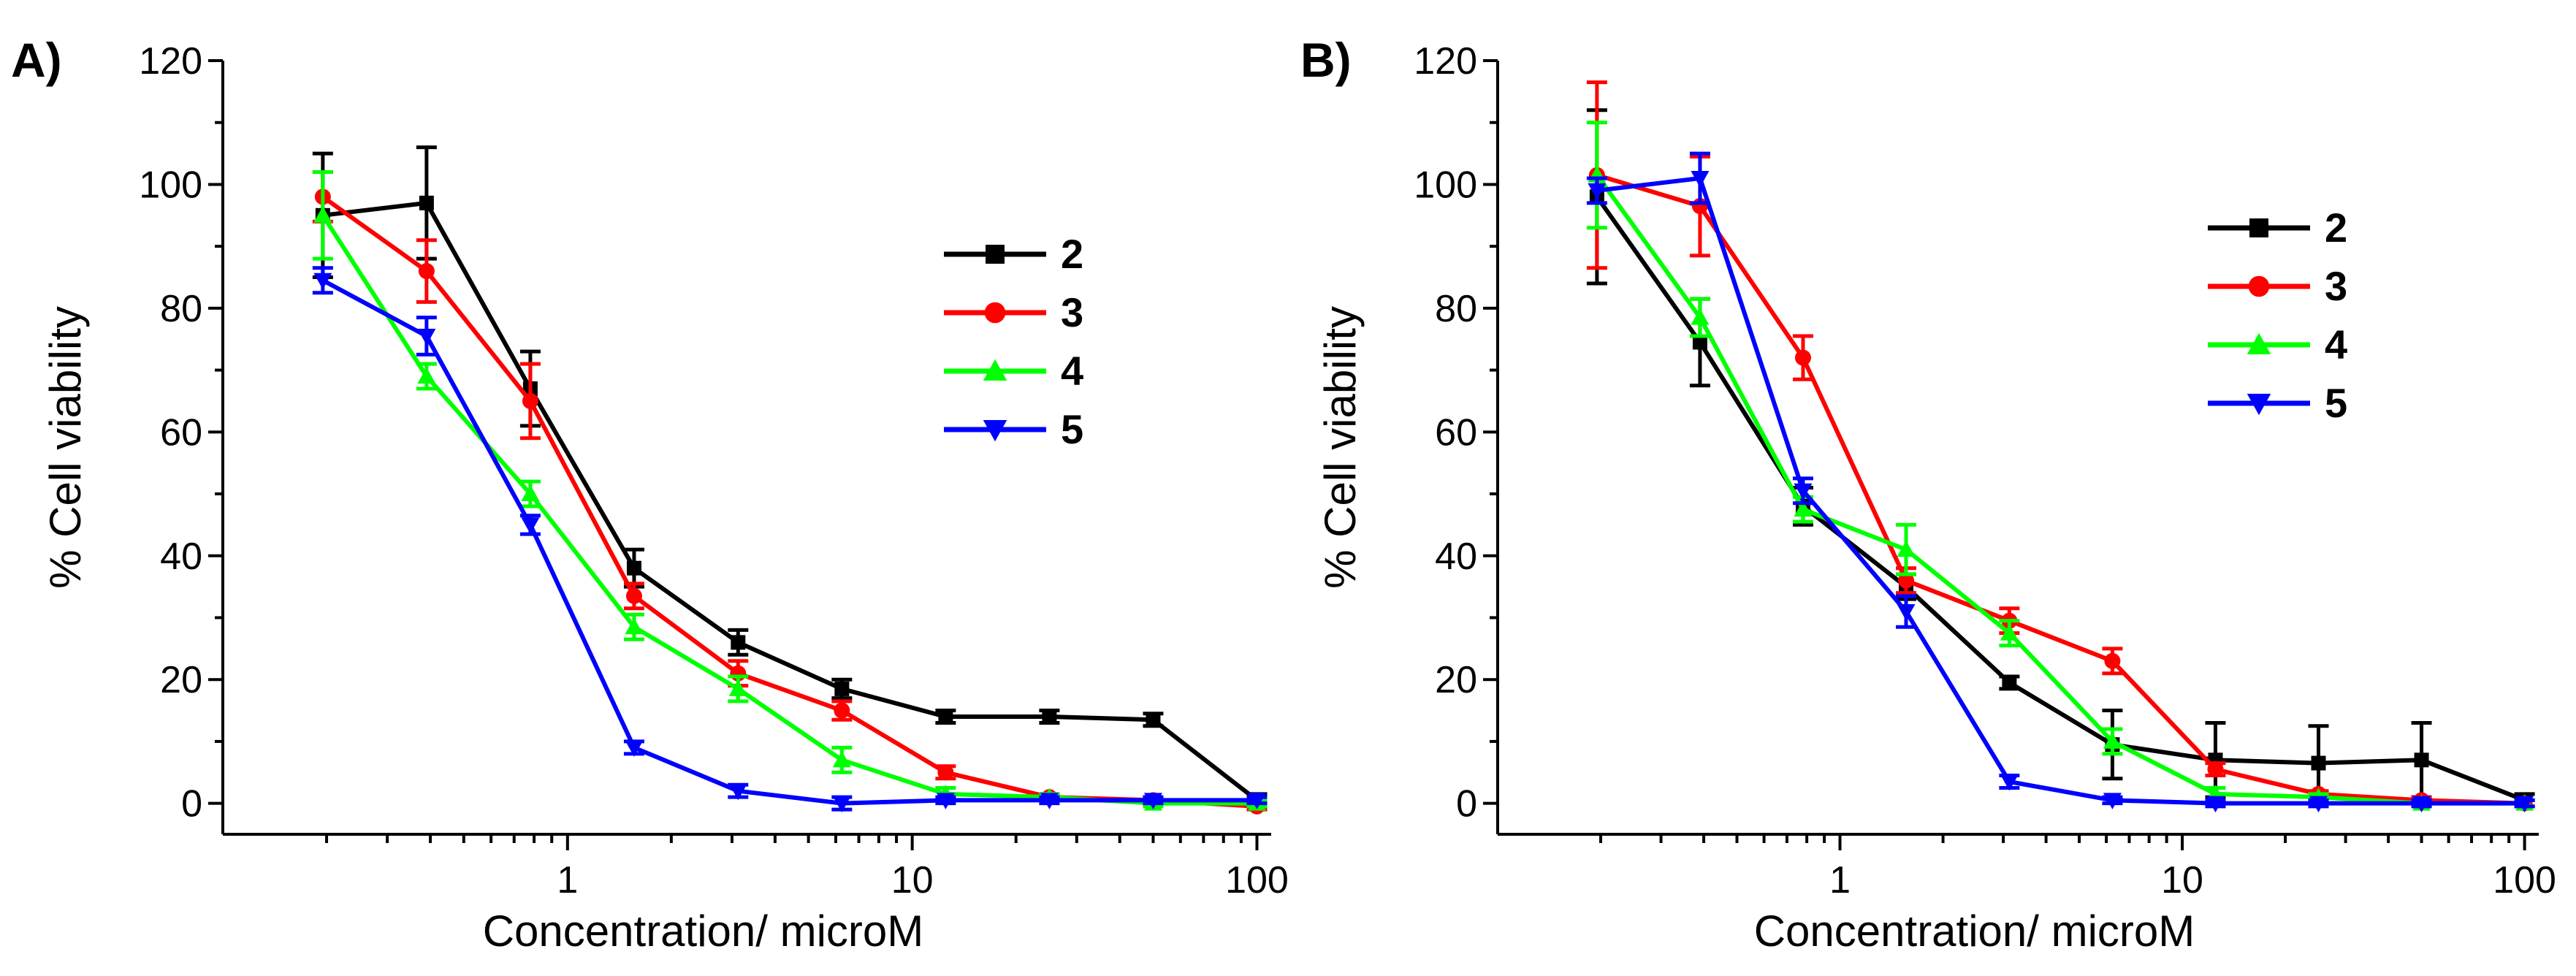 The height and width of the screenshot is (976, 2576). Describe the element at coordinates (2524, 880) in the screenshot. I see `x-tick-label: 100` at that location.